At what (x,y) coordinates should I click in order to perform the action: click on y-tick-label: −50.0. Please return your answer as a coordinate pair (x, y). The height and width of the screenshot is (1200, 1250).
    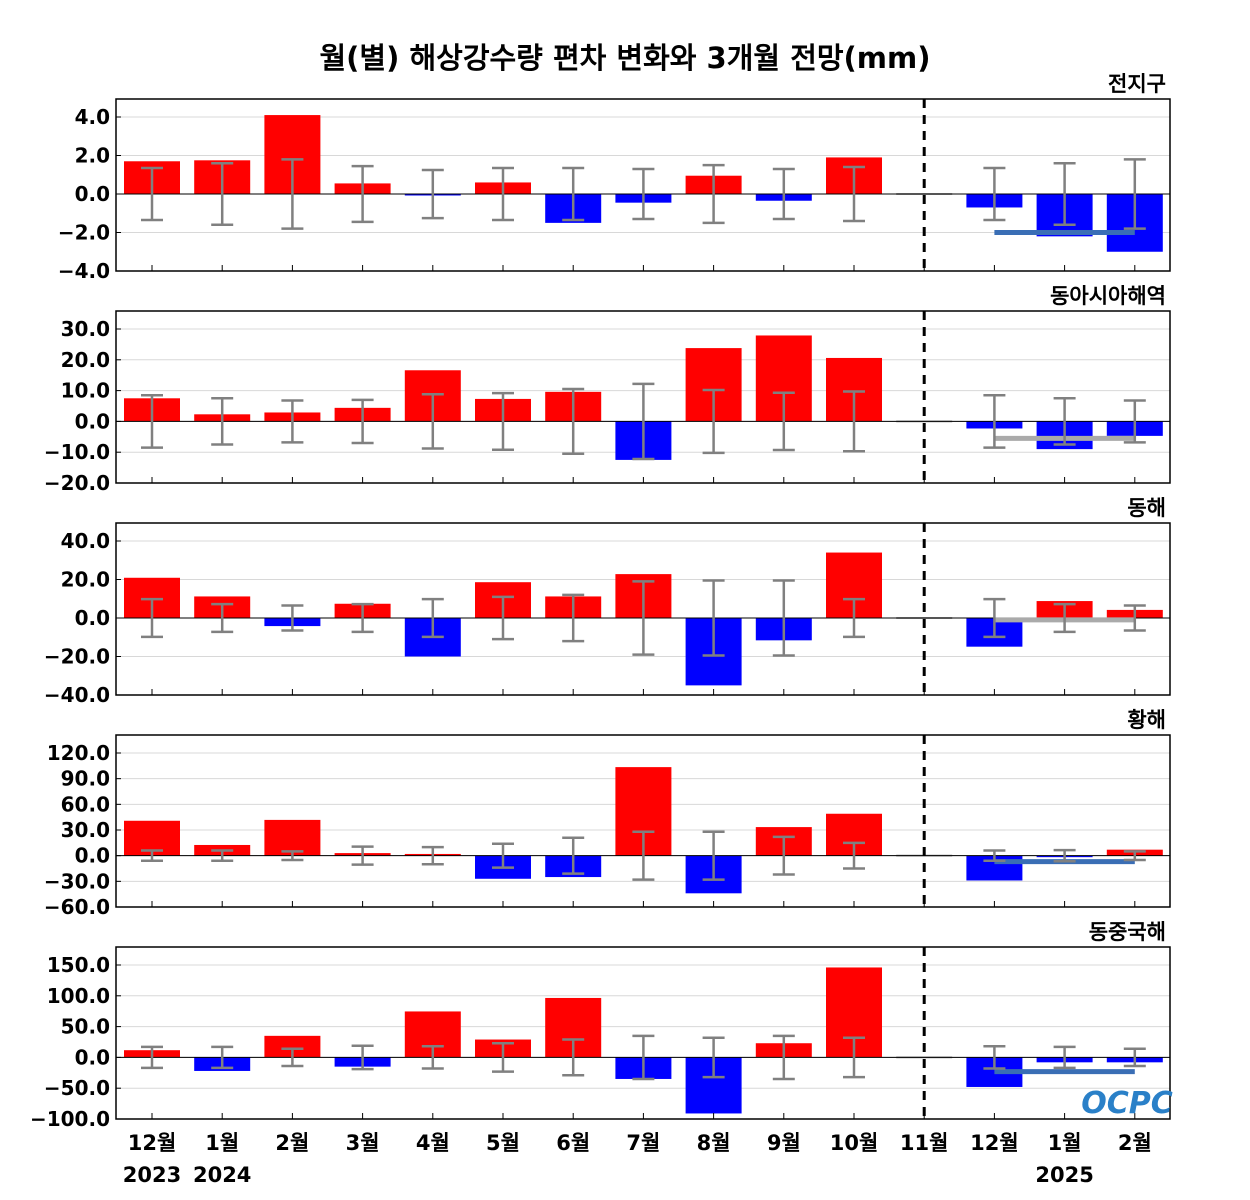
    Looking at the image, I should click on (77, 1088).